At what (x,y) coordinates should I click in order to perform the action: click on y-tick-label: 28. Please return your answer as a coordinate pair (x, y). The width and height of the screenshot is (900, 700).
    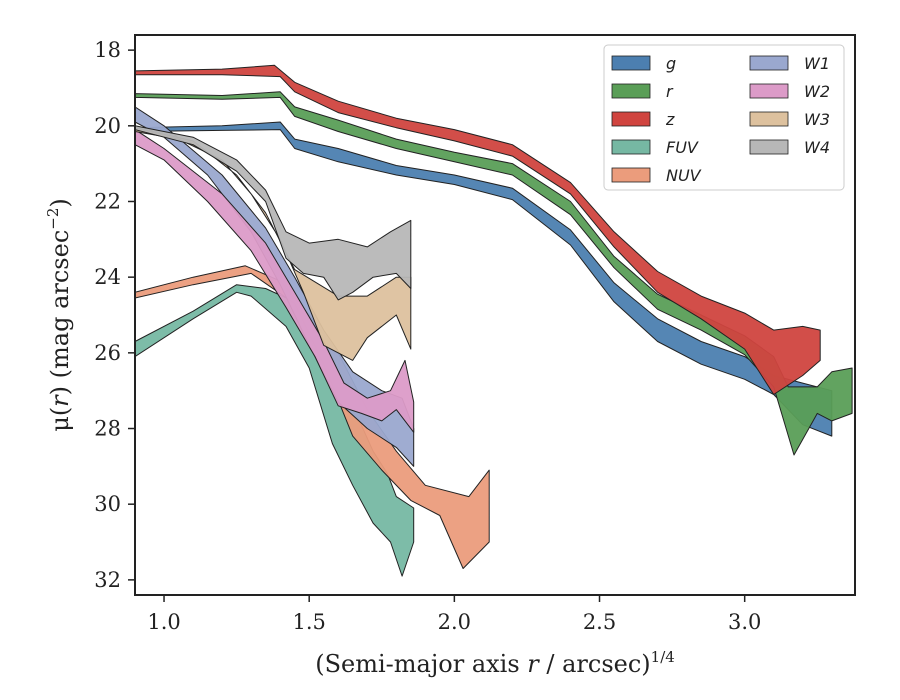
    Looking at the image, I should click on (107, 429).